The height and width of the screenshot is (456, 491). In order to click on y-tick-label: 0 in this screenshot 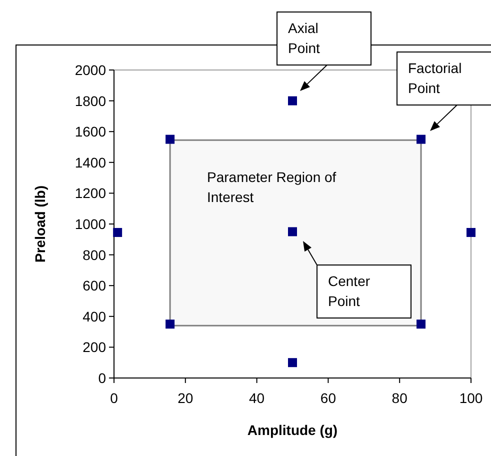, I will do `click(102, 378)`.